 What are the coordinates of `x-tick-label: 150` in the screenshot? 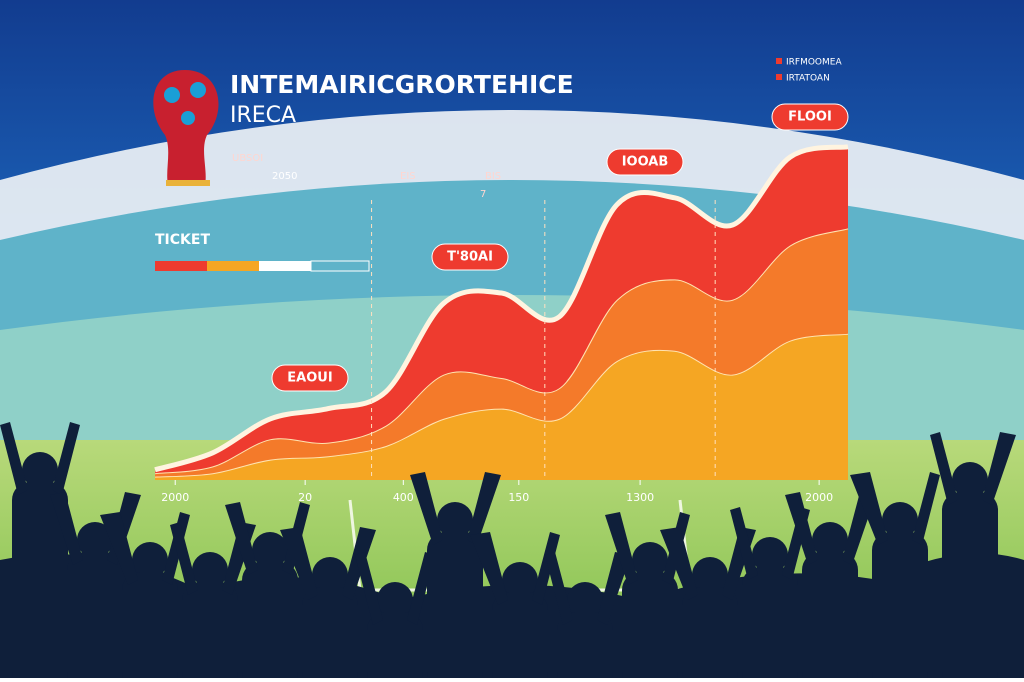 It's located at (518, 497).